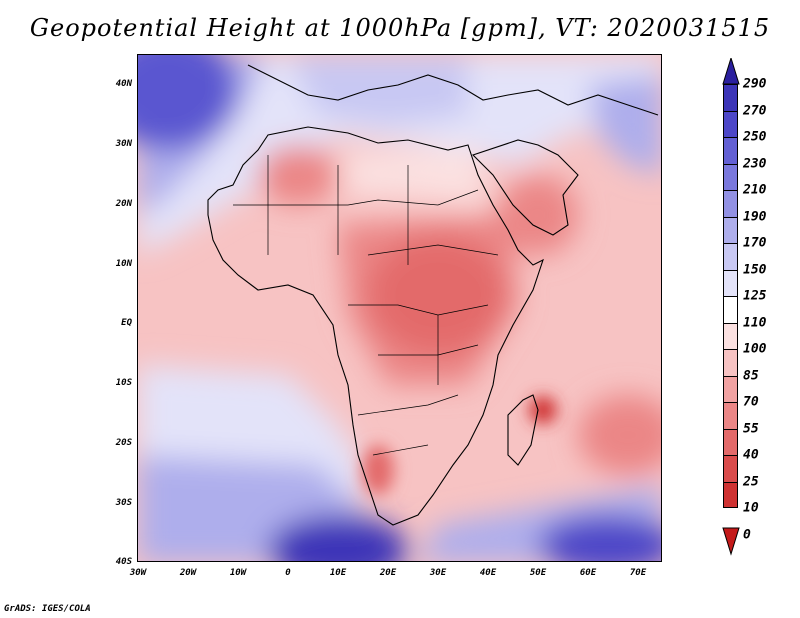 The image size is (800, 618). Describe the element at coordinates (755, 322) in the screenshot. I see `colorbar-tick-label: 110` at that location.